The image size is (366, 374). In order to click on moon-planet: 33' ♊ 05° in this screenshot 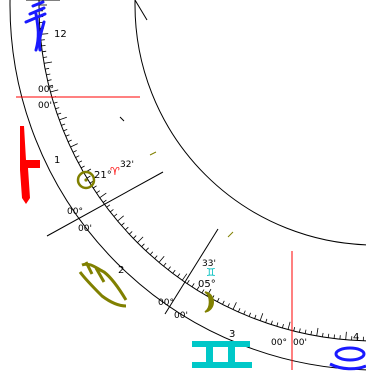, I will do `click(207, 286)`.